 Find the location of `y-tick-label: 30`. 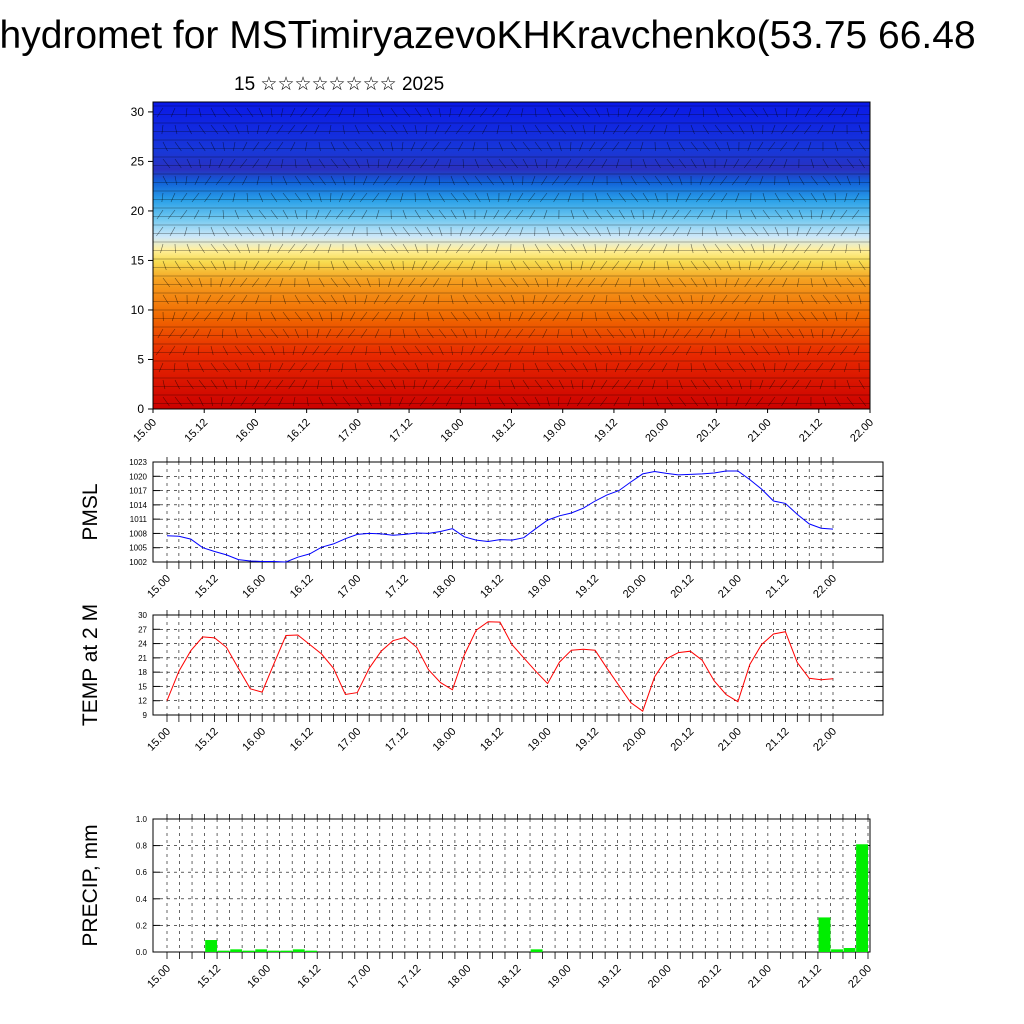

y-tick-label: 30 is located at coordinates (142, 615).